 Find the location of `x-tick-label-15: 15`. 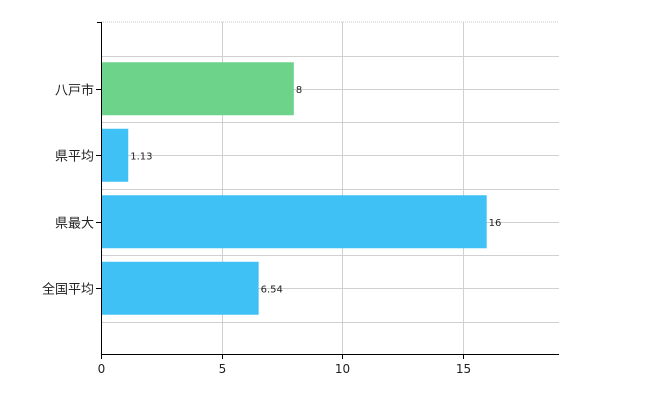

x-tick-label-15: 15 is located at coordinates (463, 369).